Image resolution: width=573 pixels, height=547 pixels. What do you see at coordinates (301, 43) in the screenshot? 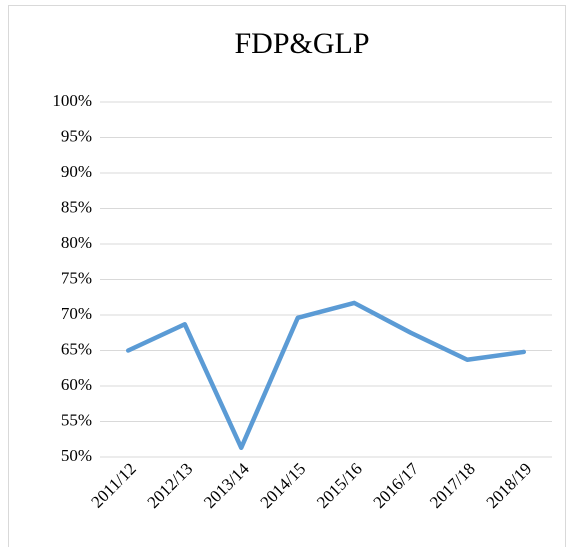
I see `chart-title: FDP&GLP` at bounding box center [301, 43].